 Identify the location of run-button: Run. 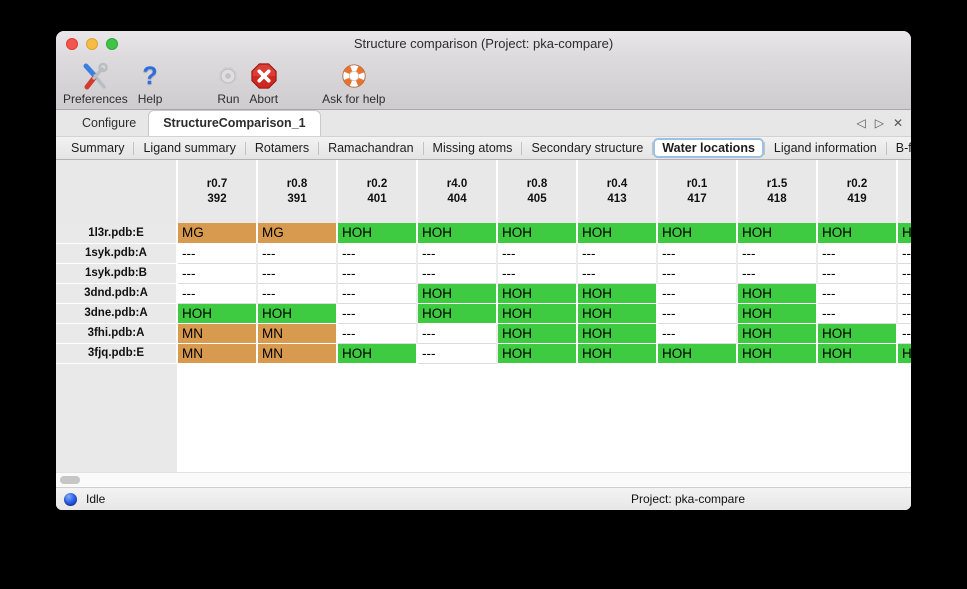
(228, 83).